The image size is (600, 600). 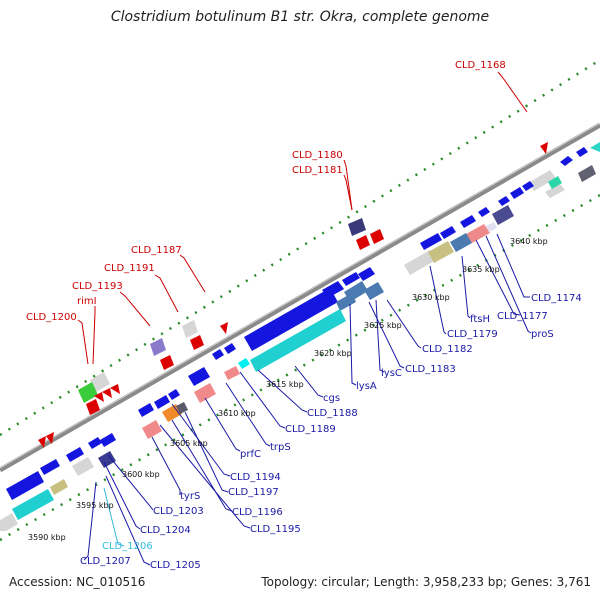 What do you see at coordinates (51, 317) in the screenshot?
I see `gene-label: CLD_1200` at bounding box center [51, 317].